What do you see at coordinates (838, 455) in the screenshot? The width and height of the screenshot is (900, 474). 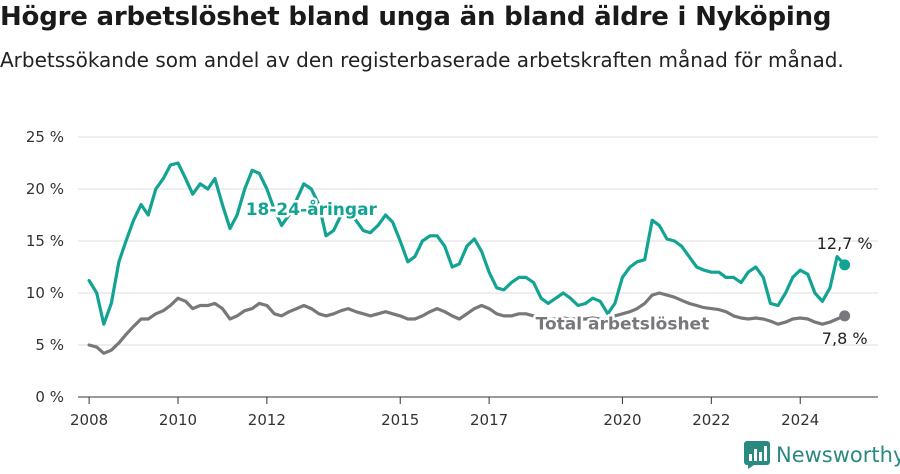 I see `brand-name: Newsworthy` at bounding box center [838, 455].